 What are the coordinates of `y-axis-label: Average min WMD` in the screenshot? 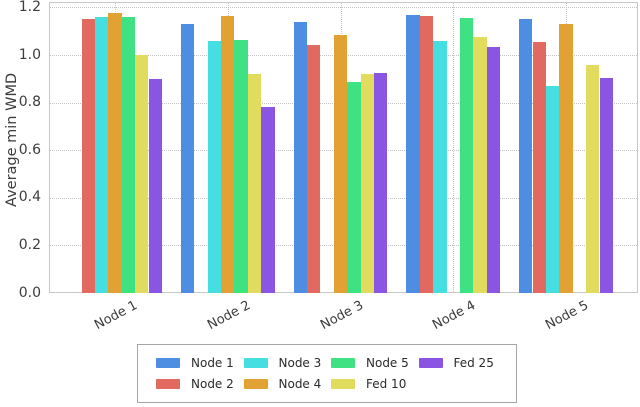 It's located at (12, 139).